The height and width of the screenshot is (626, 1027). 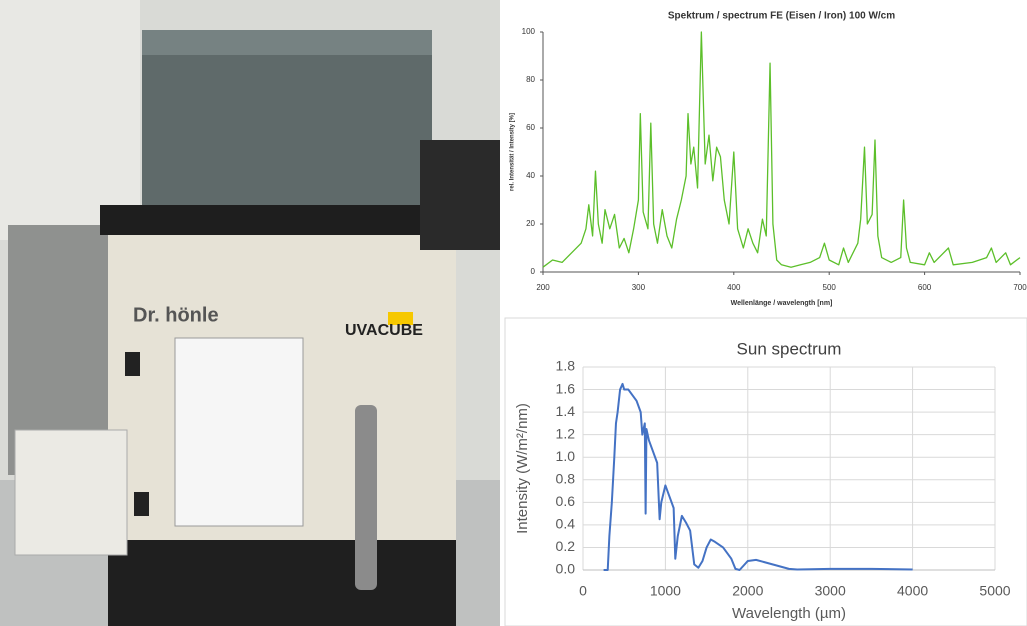 I want to click on y-tick-label: 1.6, so click(x=566, y=388).